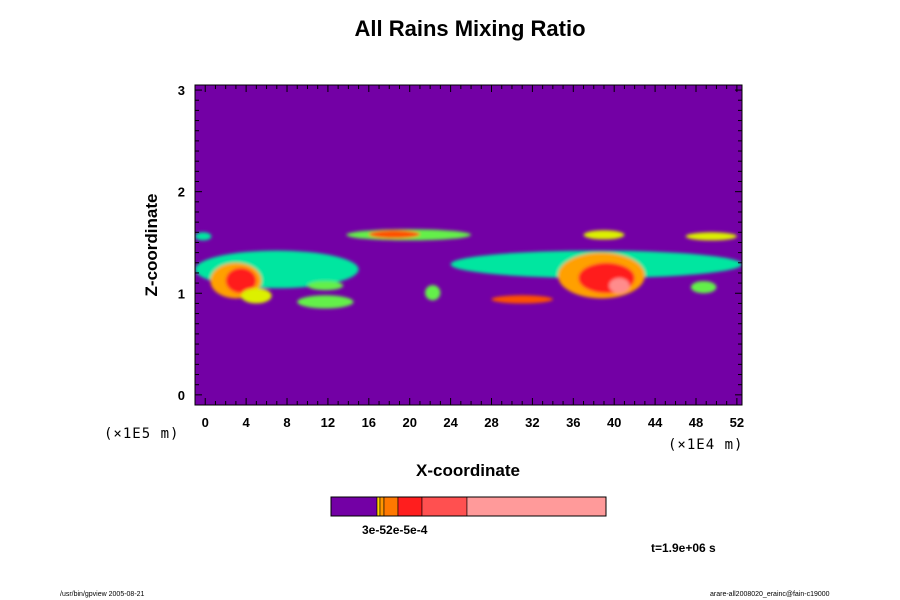 This screenshot has height=600, width=900. I want to click on x-tick-label: 40, so click(614, 422).